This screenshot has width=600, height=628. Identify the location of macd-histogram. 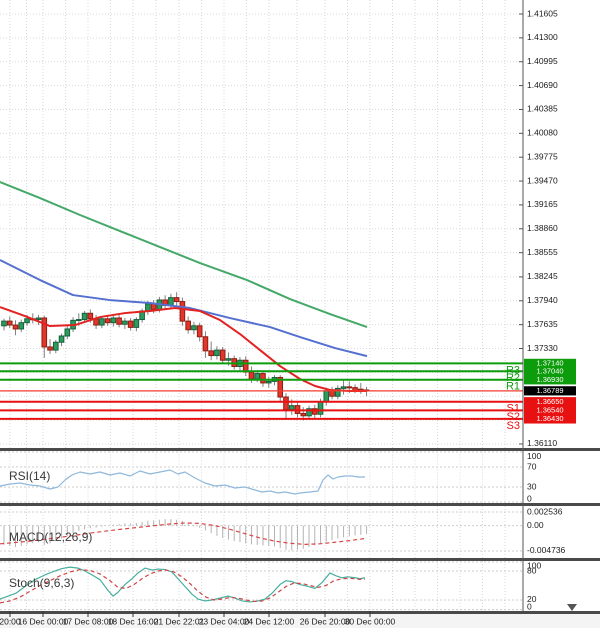
(185, 535).